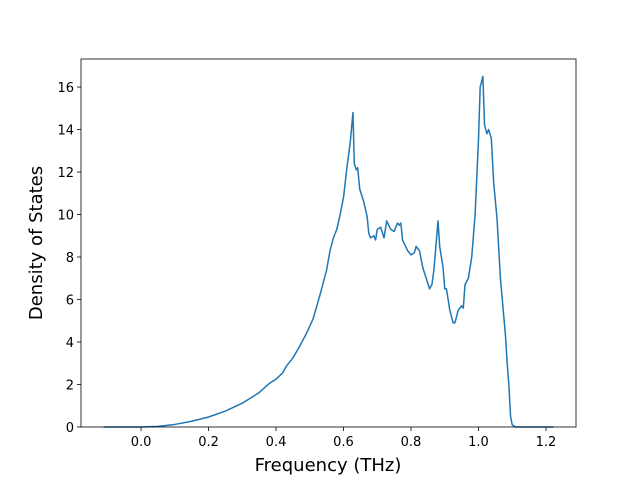 This screenshot has height=480, width=640. Describe the element at coordinates (343, 442) in the screenshot. I see `x-tick-label: 0.6` at that location.